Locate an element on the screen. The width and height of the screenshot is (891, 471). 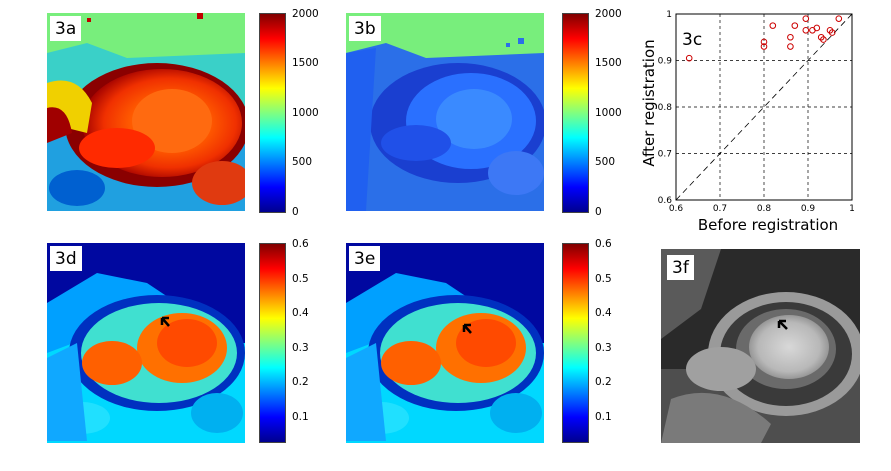
colorbar-3a is located at coordinates (272, 113).